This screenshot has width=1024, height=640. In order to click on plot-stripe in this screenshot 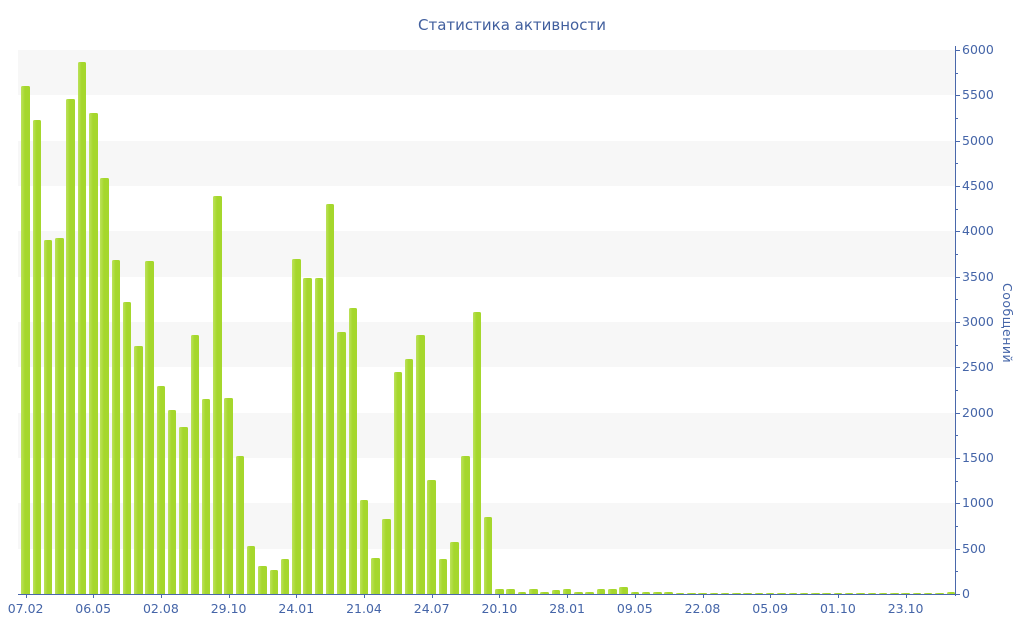, I will do `click(486, 117)`.